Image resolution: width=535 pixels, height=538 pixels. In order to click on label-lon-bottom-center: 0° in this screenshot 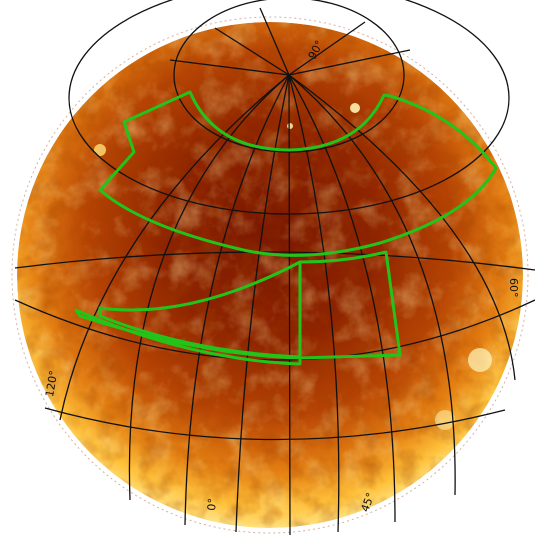, I will do `click(212, 505)`.